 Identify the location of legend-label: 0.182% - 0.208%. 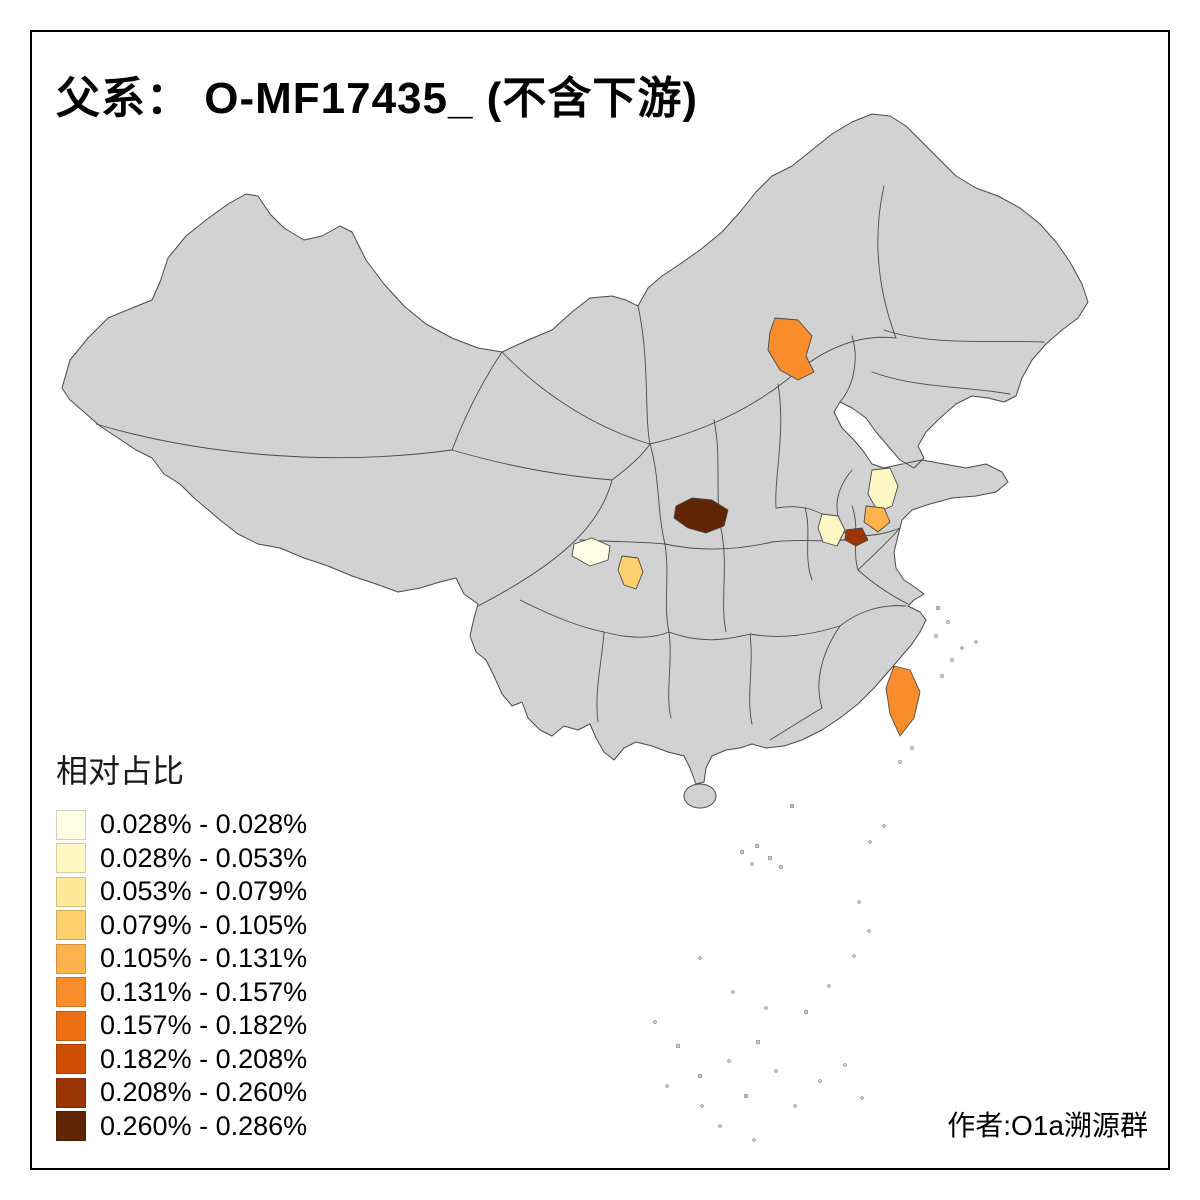
(204, 1058).